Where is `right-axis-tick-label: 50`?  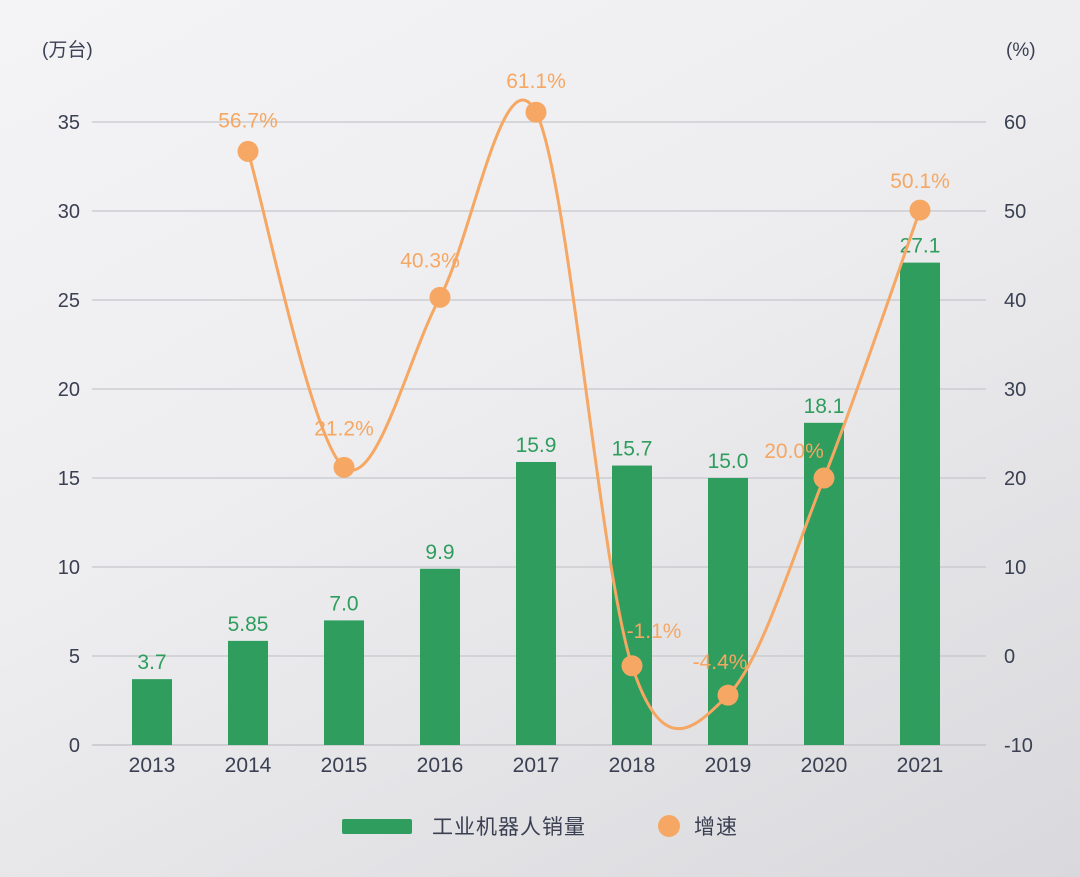
right-axis-tick-label: 50 is located at coordinates (1015, 212).